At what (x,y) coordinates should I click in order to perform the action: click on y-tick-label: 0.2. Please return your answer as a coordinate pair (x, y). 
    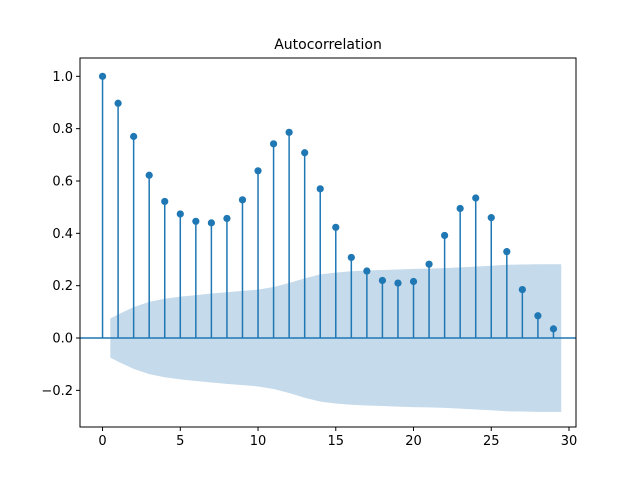
    Looking at the image, I should click on (62, 286).